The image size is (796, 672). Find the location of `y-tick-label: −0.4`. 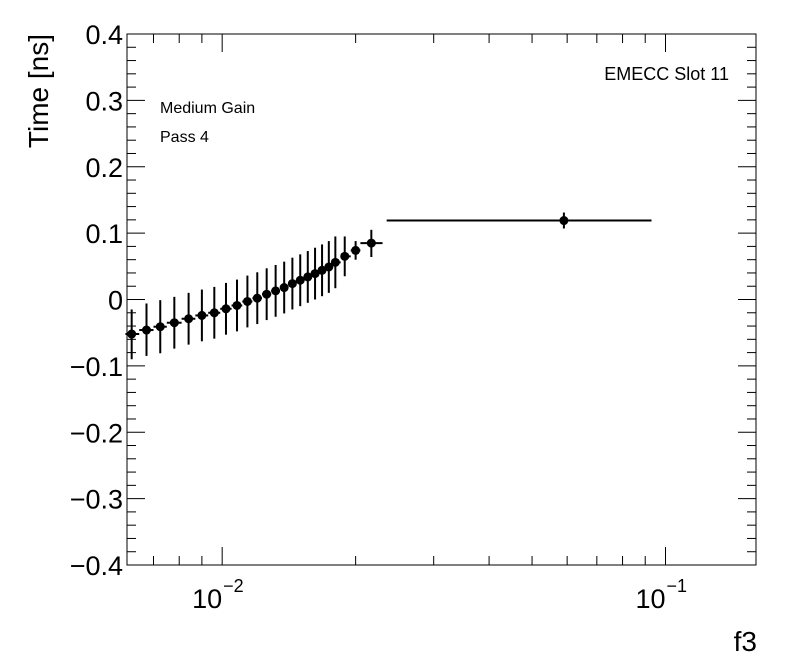

y-tick-label: −0.4 is located at coordinates (96, 566).